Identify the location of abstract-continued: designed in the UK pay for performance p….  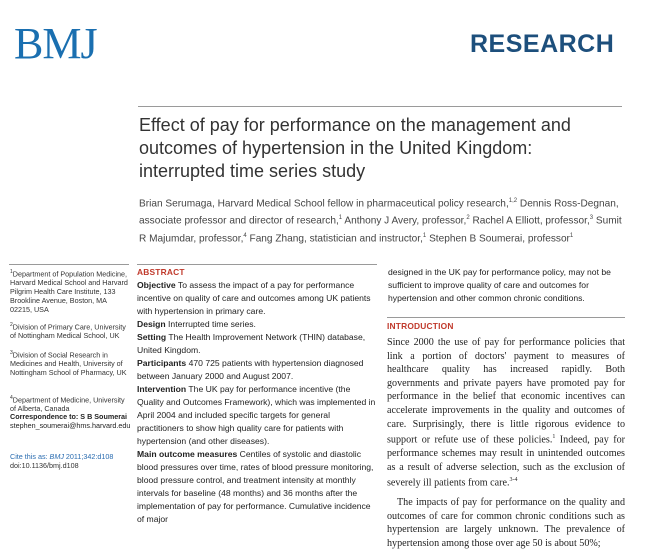
(499, 285).